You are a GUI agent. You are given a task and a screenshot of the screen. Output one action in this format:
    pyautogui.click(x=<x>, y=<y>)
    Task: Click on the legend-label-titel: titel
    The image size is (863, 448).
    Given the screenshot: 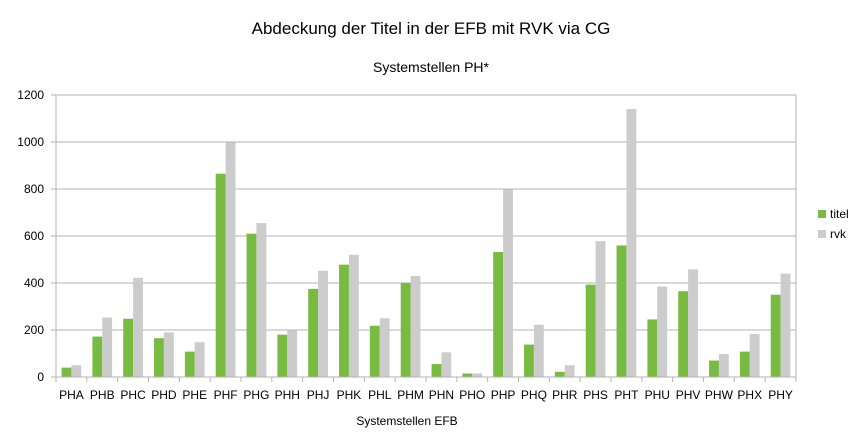 What is the action you would take?
    pyautogui.click(x=839, y=214)
    